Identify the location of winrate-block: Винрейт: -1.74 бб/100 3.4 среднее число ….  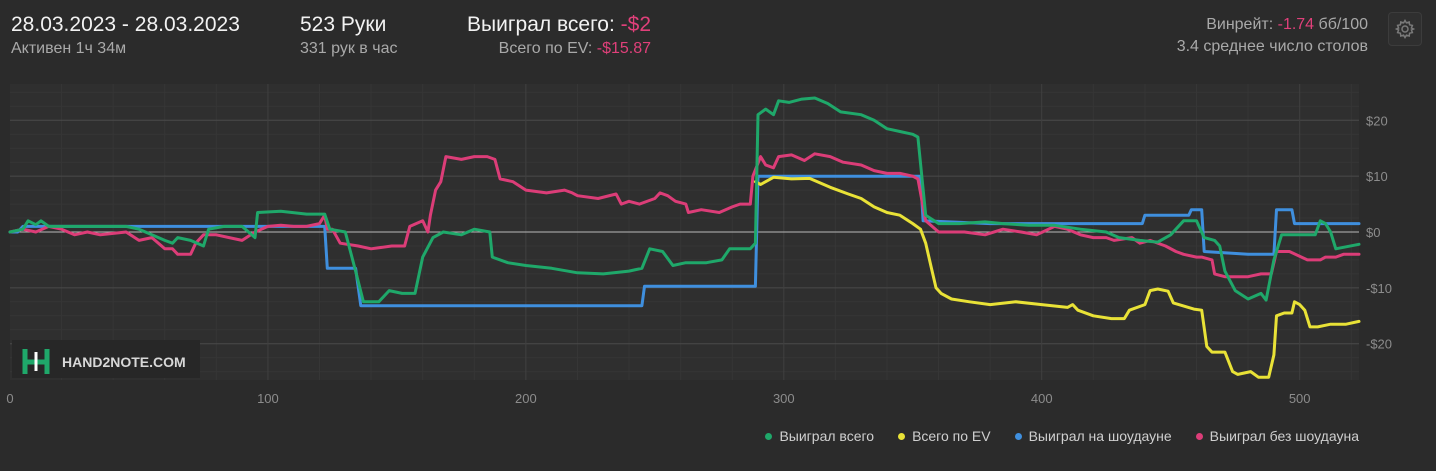
(1272, 36).